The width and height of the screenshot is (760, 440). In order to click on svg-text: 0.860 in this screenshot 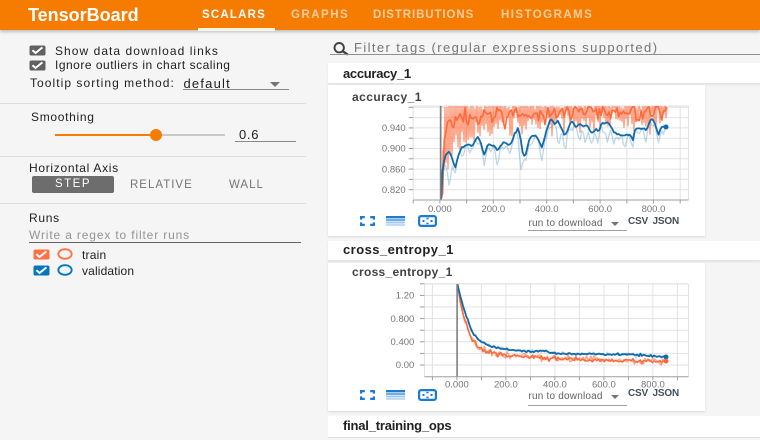, I will do `click(393, 169)`.